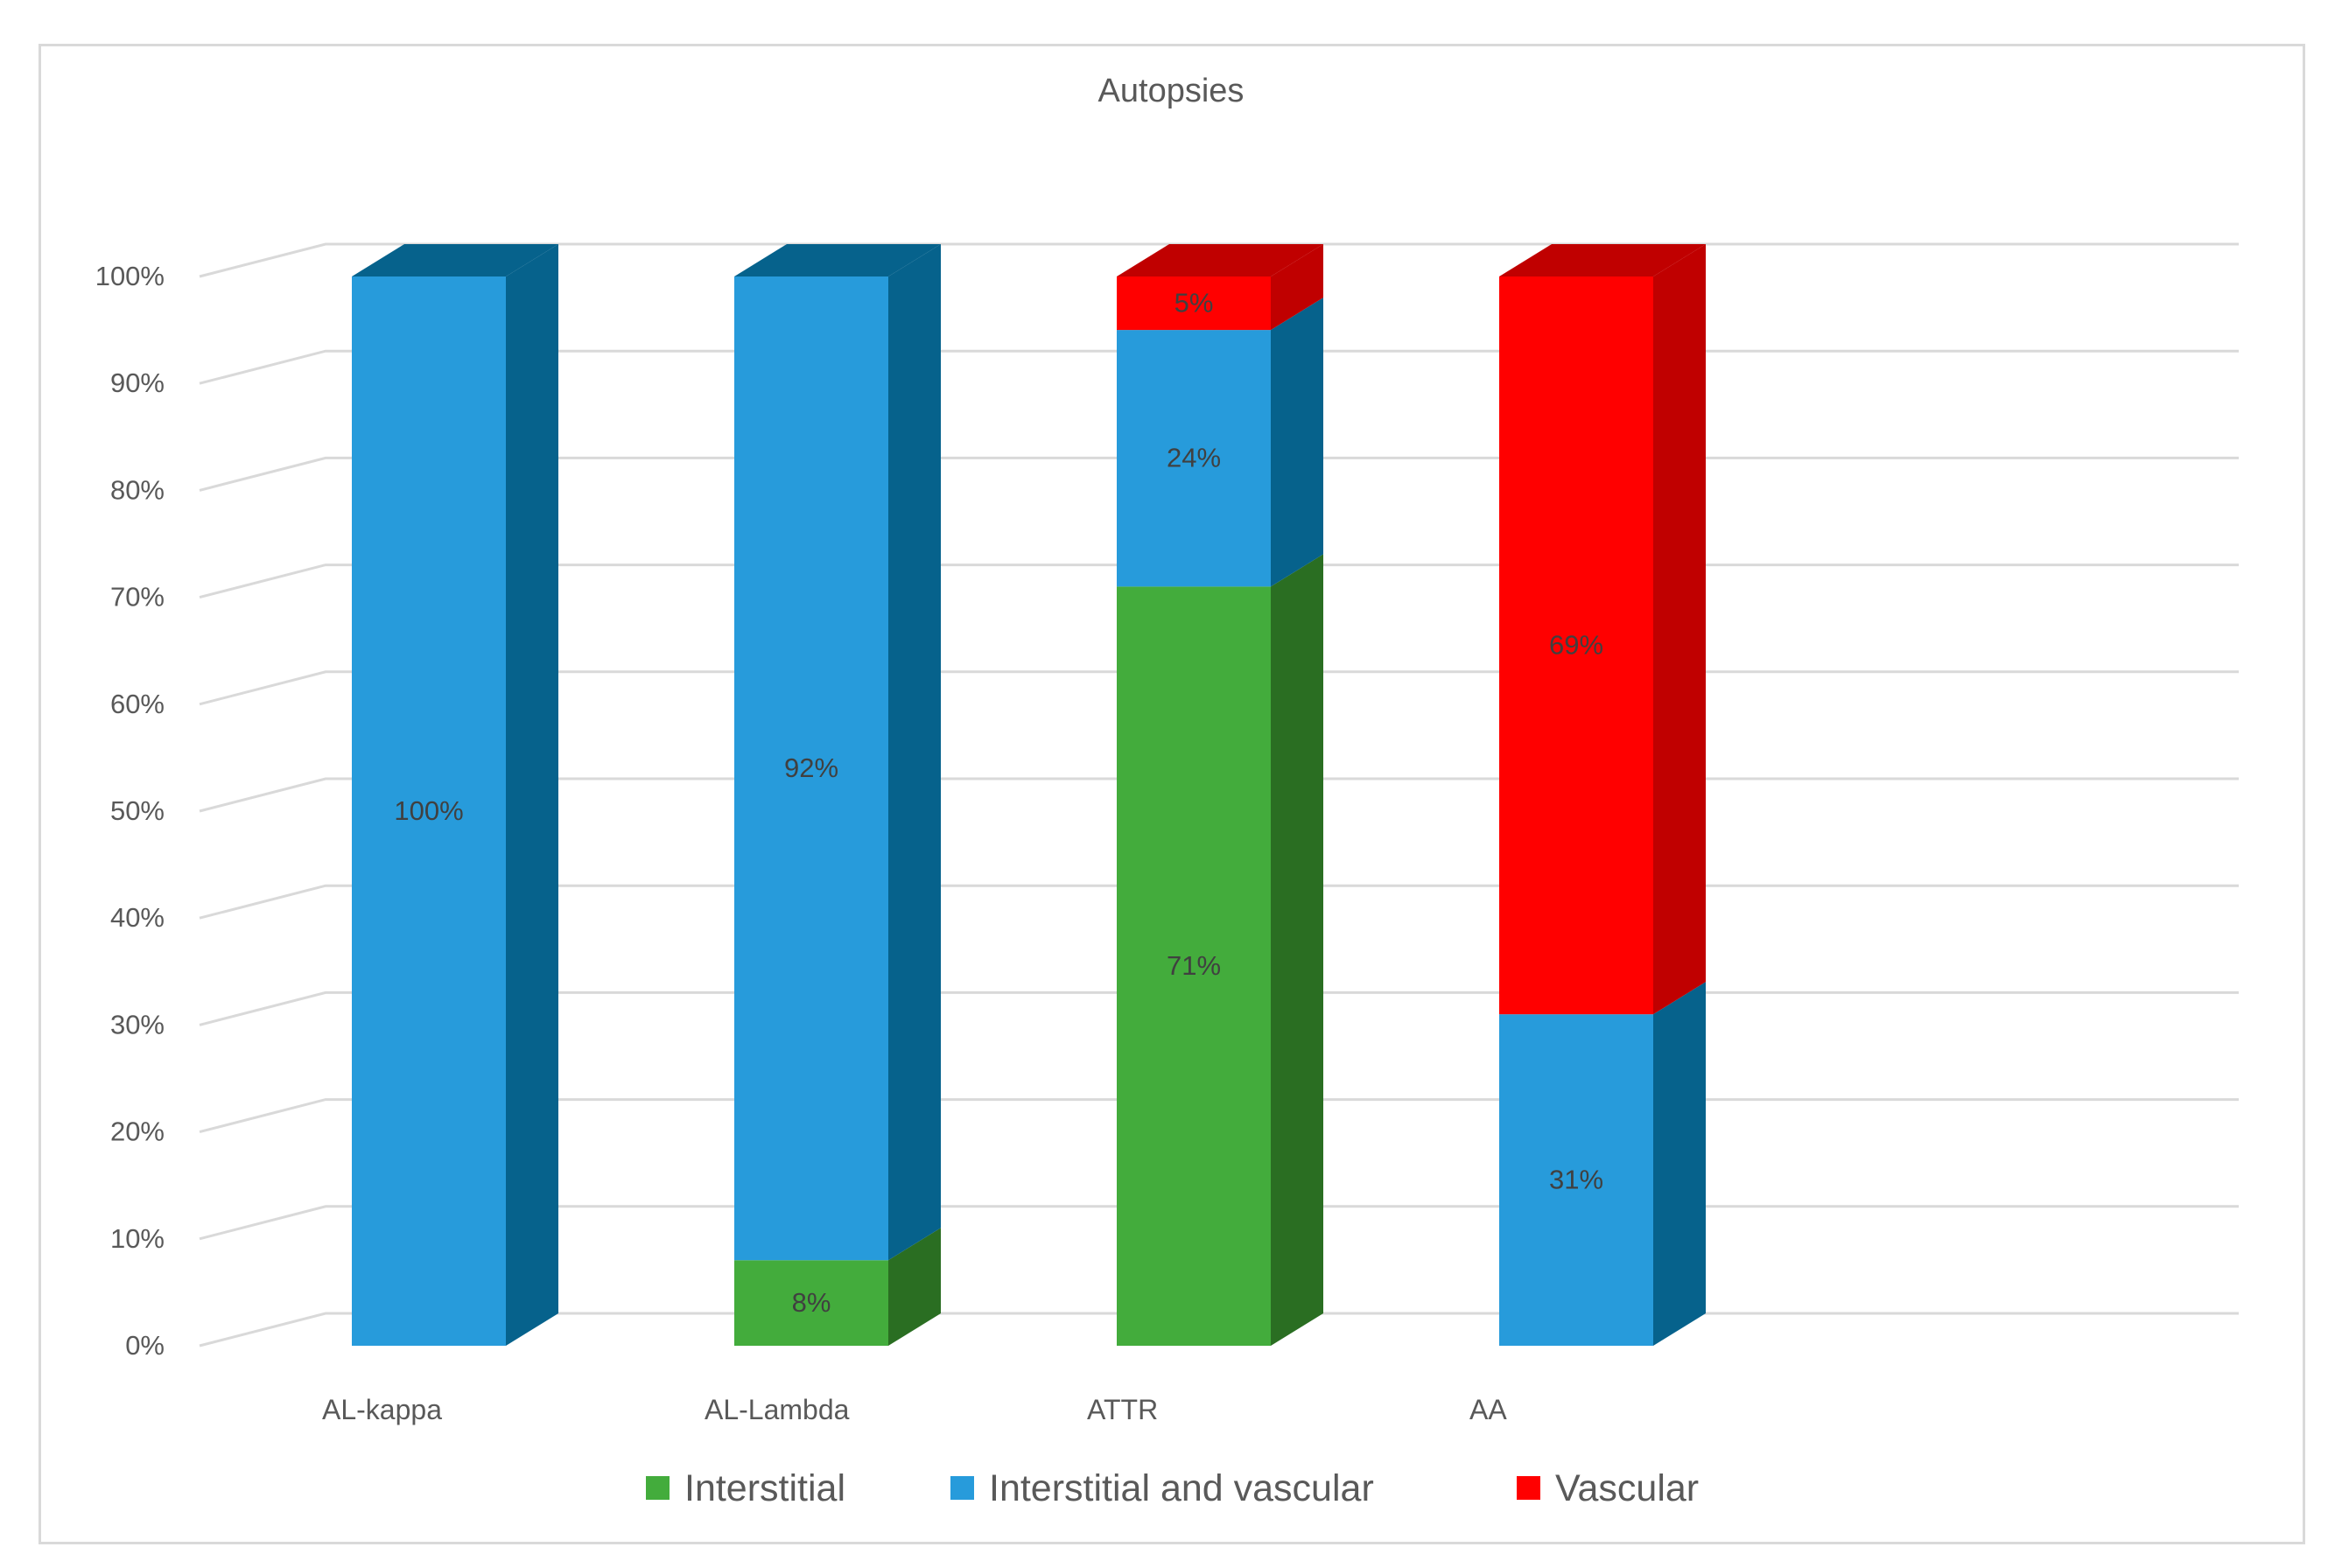 The image size is (2342, 1568). I want to click on bar-segment-attr-interstitial, so click(1220, 950).